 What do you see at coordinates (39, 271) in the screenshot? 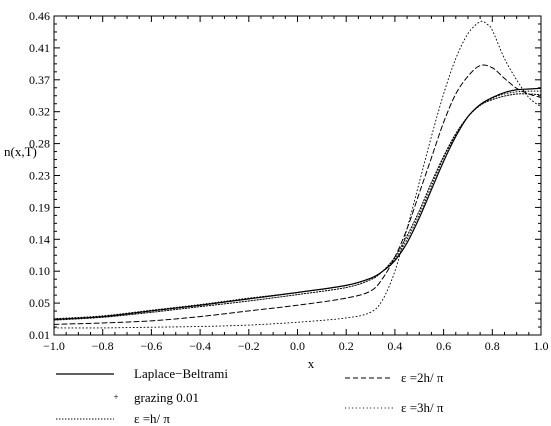
I see `y-tick-label: 0.10` at bounding box center [39, 271].